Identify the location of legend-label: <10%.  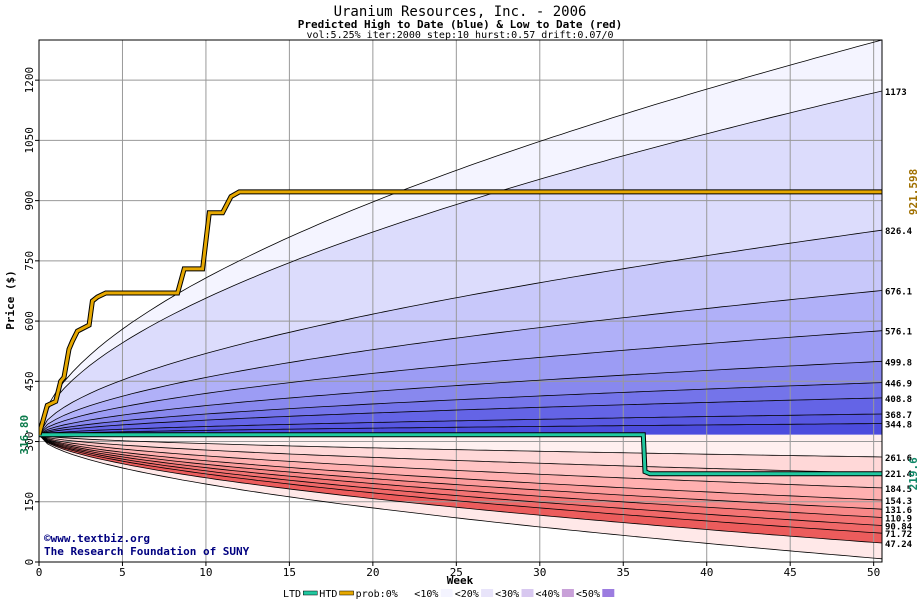
(426, 594).